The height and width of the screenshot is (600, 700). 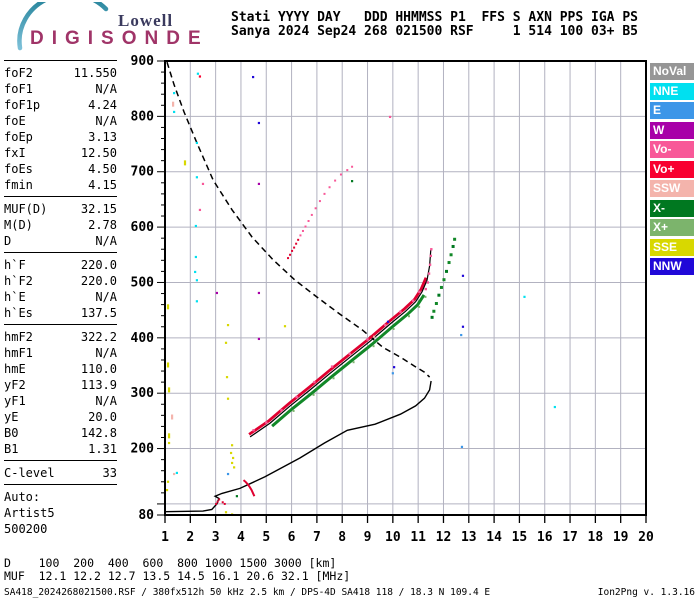 What do you see at coordinates (60, 297) in the screenshot?
I see `parameter-row: h`E N/A` at bounding box center [60, 297].